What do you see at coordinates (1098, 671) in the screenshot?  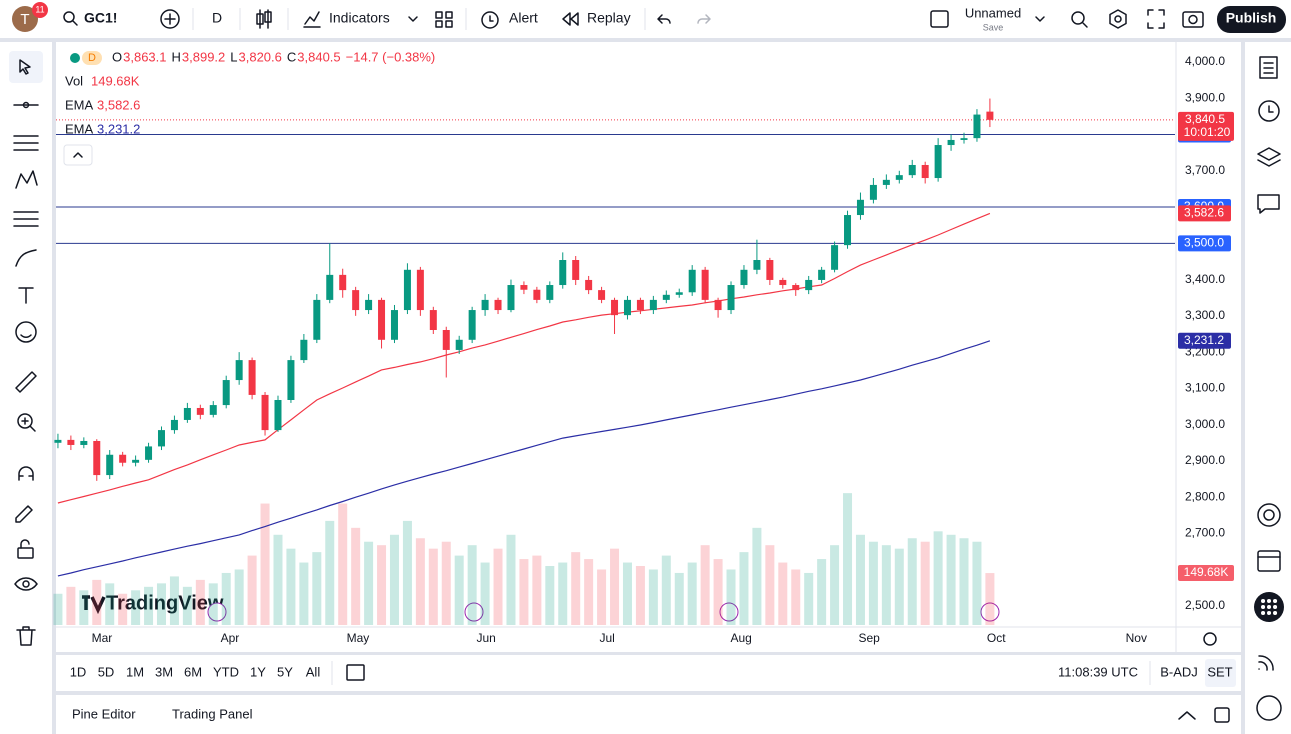 I see `clock: 11:08:39 UTC` at bounding box center [1098, 671].